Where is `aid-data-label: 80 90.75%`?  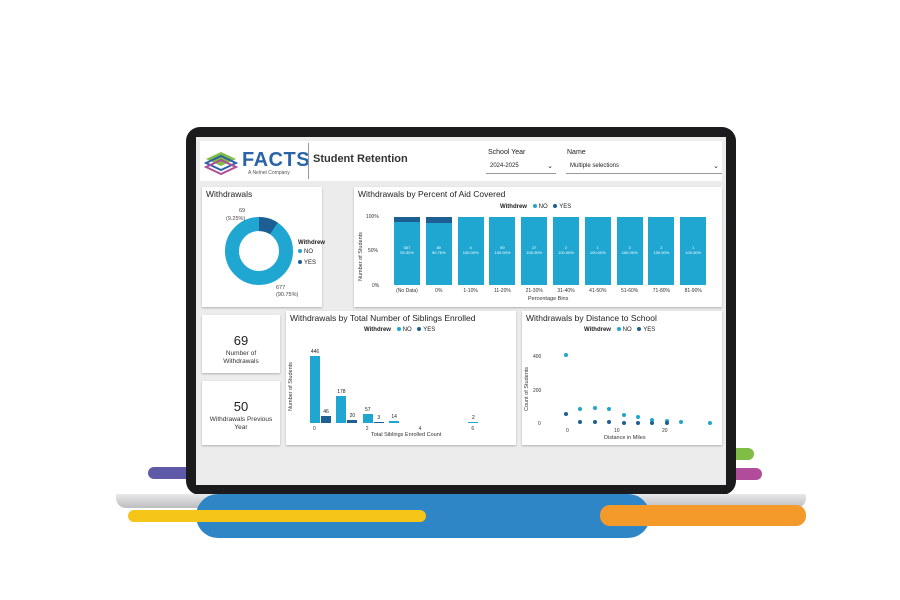 aid-data-label: 80 90.75% is located at coordinates (439, 250).